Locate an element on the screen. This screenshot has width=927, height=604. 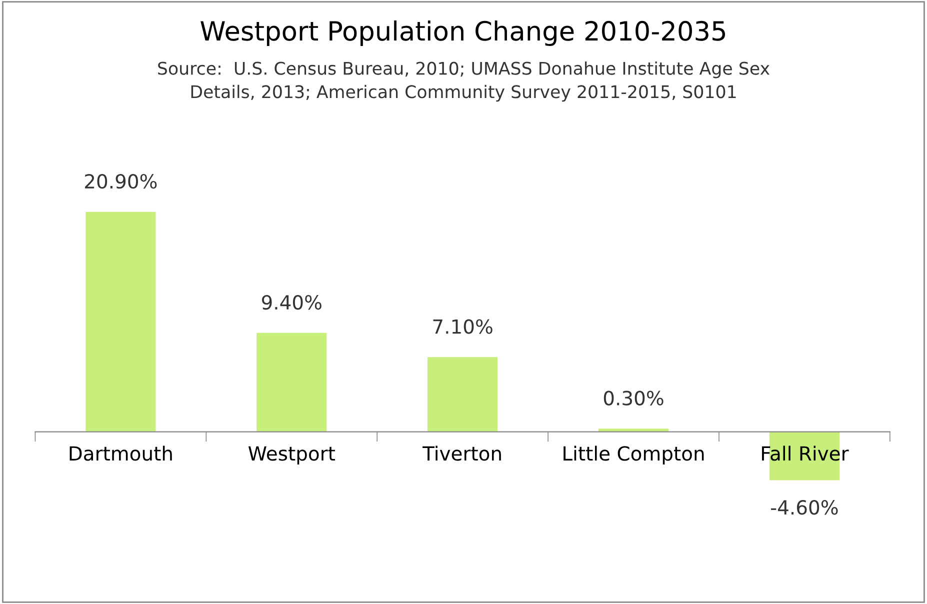
data-label: -4.60% is located at coordinates (804, 507).